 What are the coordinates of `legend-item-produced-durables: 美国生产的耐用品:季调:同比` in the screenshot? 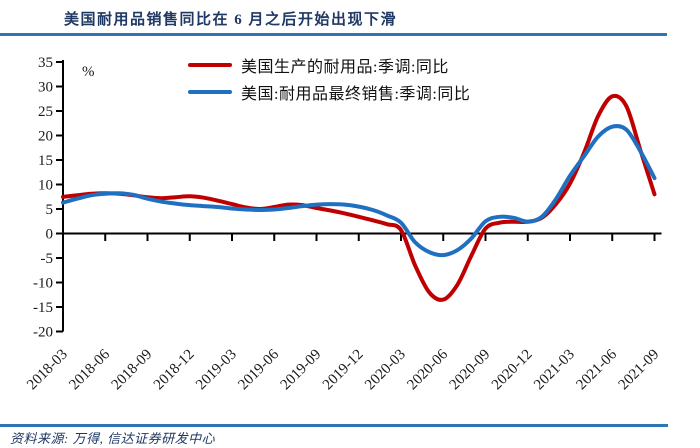 It's located at (329, 65).